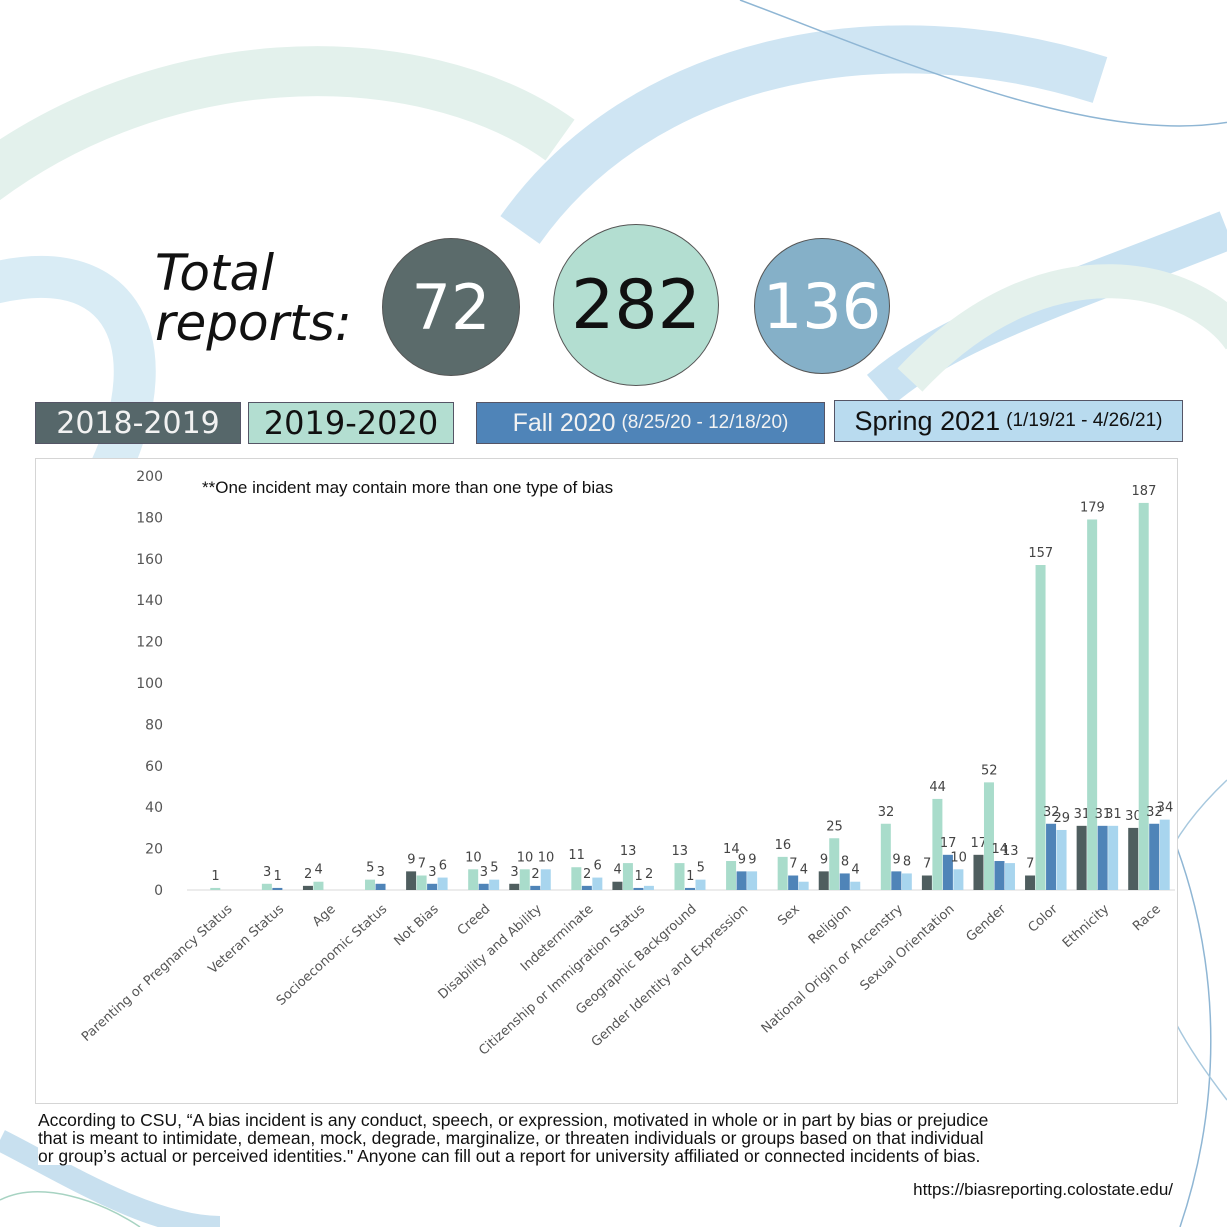 This screenshot has height=1227, width=1227. What do you see at coordinates (154, 808) in the screenshot?
I see `y-tick-label: 40` at bounding box center [154, 808].